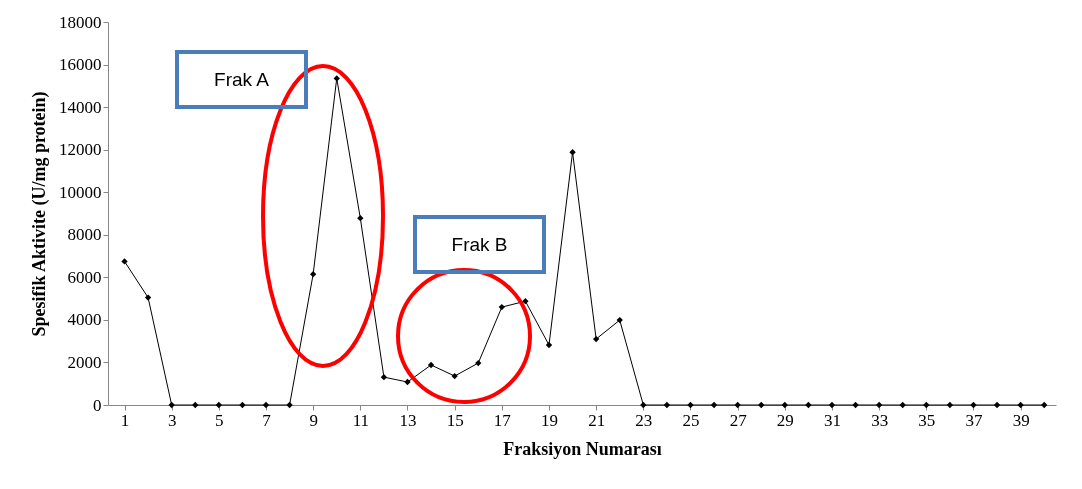 This screenshot has width=1082, height=489. What do you see at coordinates (242, 79) in the screenshot?
I see `annotation: Frak A` at bounding box center [242, 79].